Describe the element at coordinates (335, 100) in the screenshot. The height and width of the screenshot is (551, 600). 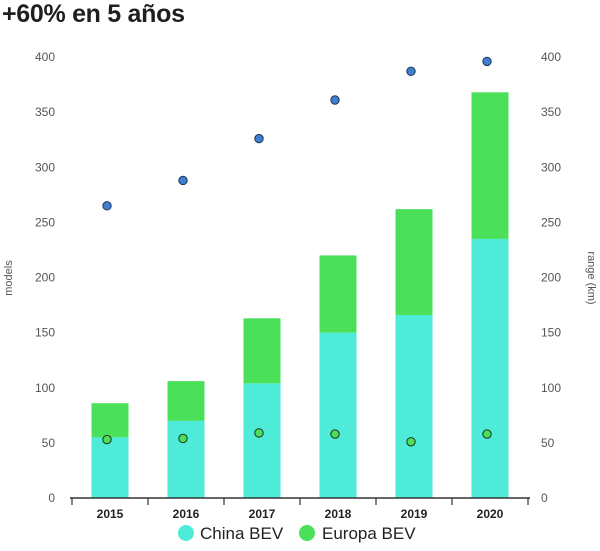
I see `marker-range-blue-2018` at that location.